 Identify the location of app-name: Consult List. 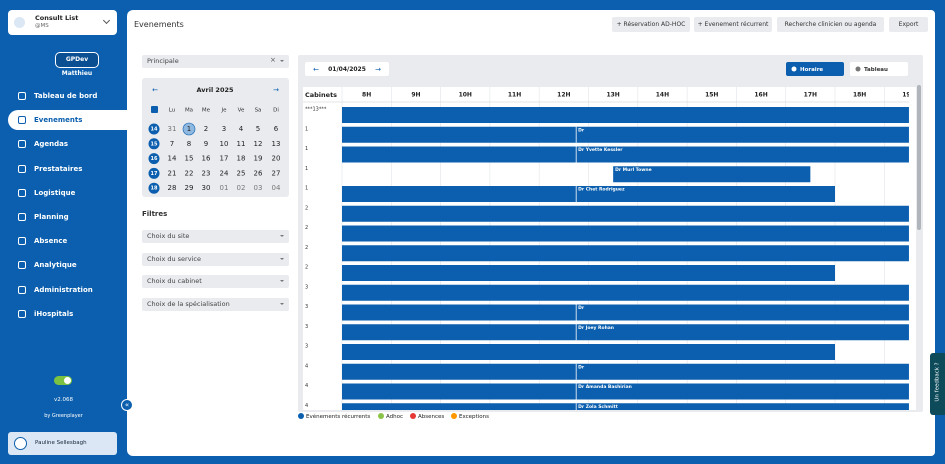
(57, 18).